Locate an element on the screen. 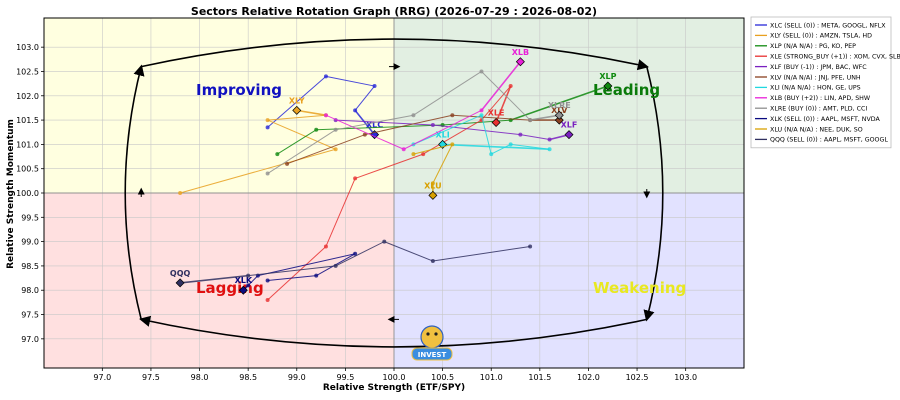 The width and height of the screenshot is (900, 400). symbol-label-xle: XLE is located at coordinates (496, 113).